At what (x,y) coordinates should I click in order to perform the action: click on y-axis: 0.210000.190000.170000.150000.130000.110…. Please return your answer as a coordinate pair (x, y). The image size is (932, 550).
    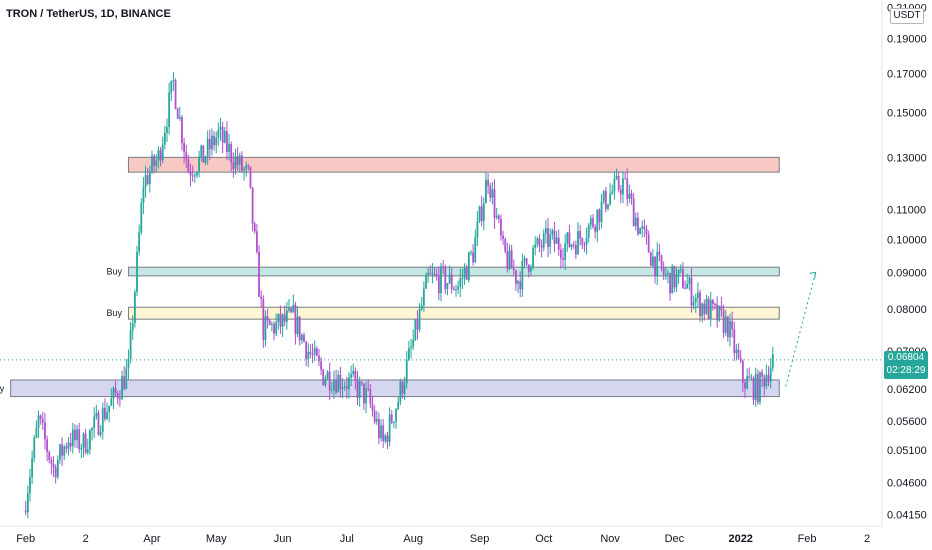
    Looking at the image, I should click on (907, 261).